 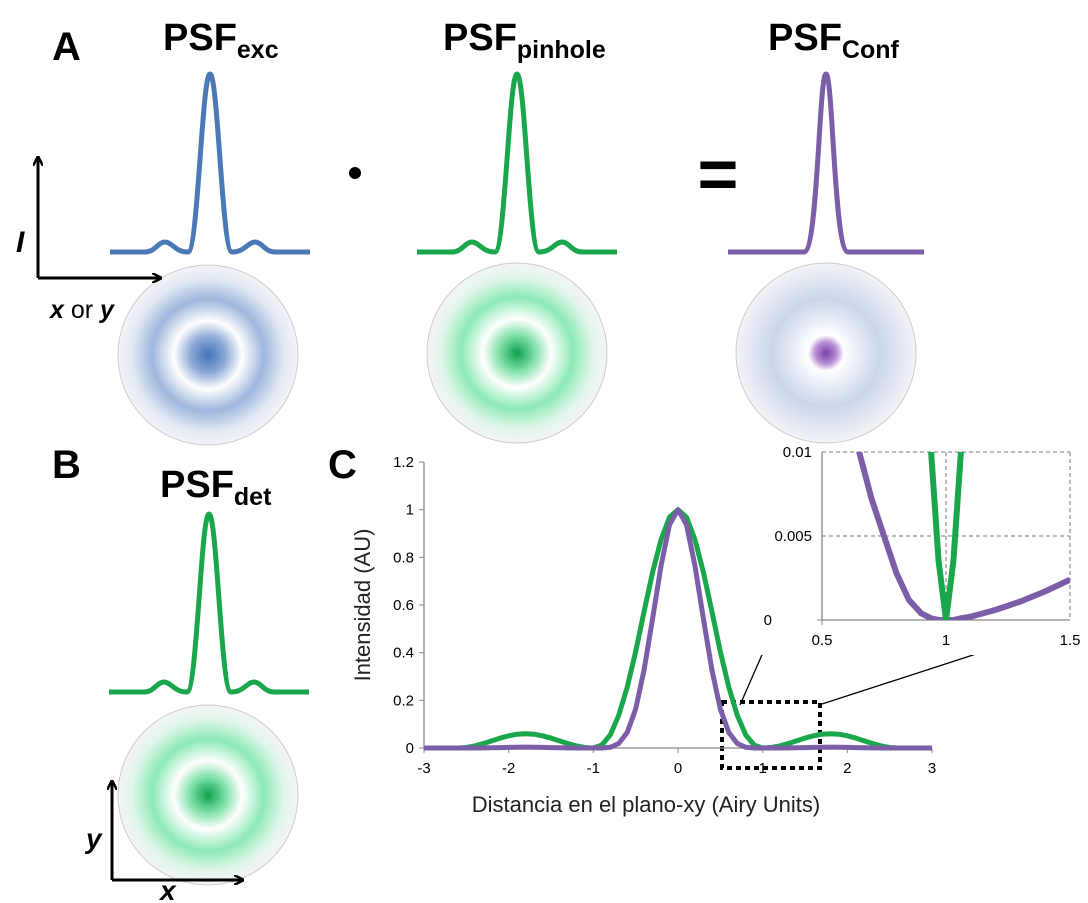 What do you see at coordinates (93, 838) in the screenshot?
I see `axis-label: y` at bounding box center [93, 838].